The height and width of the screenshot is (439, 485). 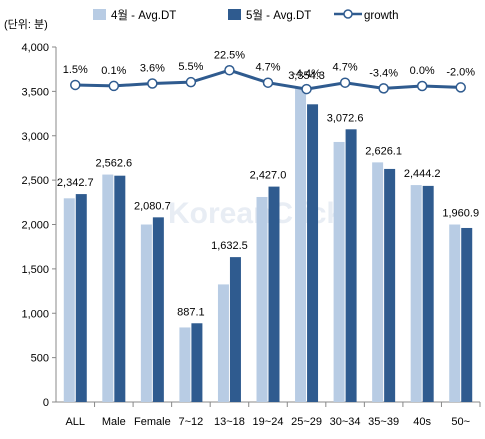 What do you see at coordinates (35, 181) in the screenshot?
I see `y-tick-label: 2,500` at bounding box center [35, 181].